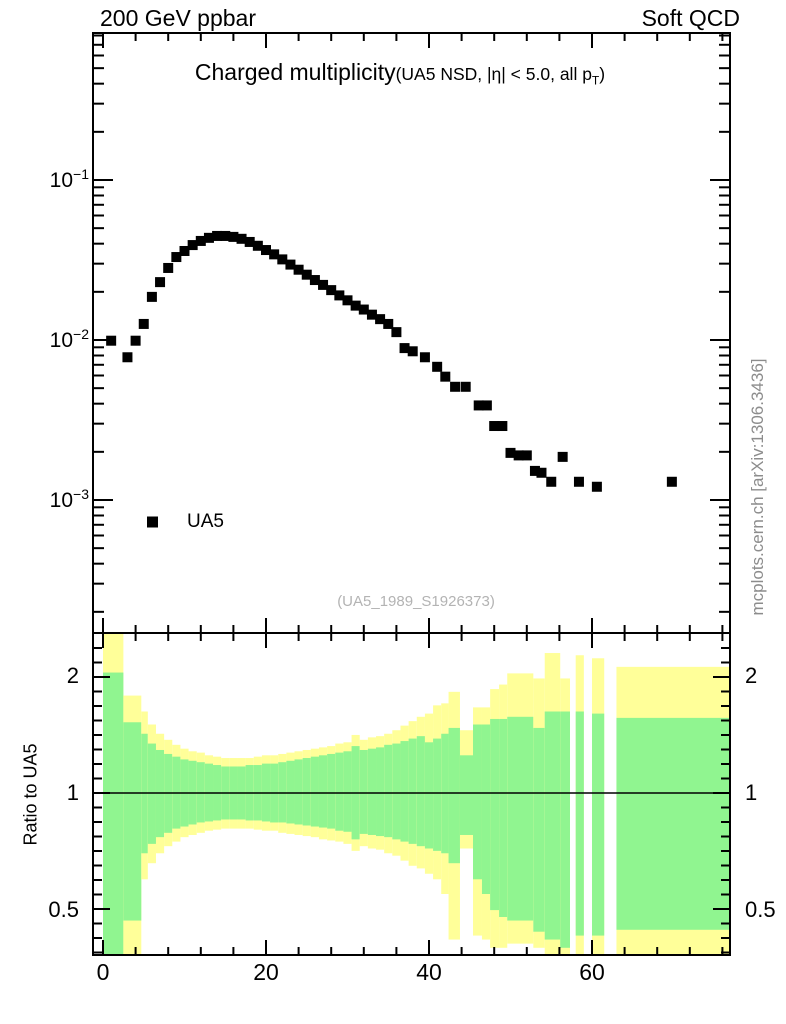 The height and width of the screenshot is (1024, 786). I want to click on ratio-y-tick-label-right: 2, so click(751, 675).